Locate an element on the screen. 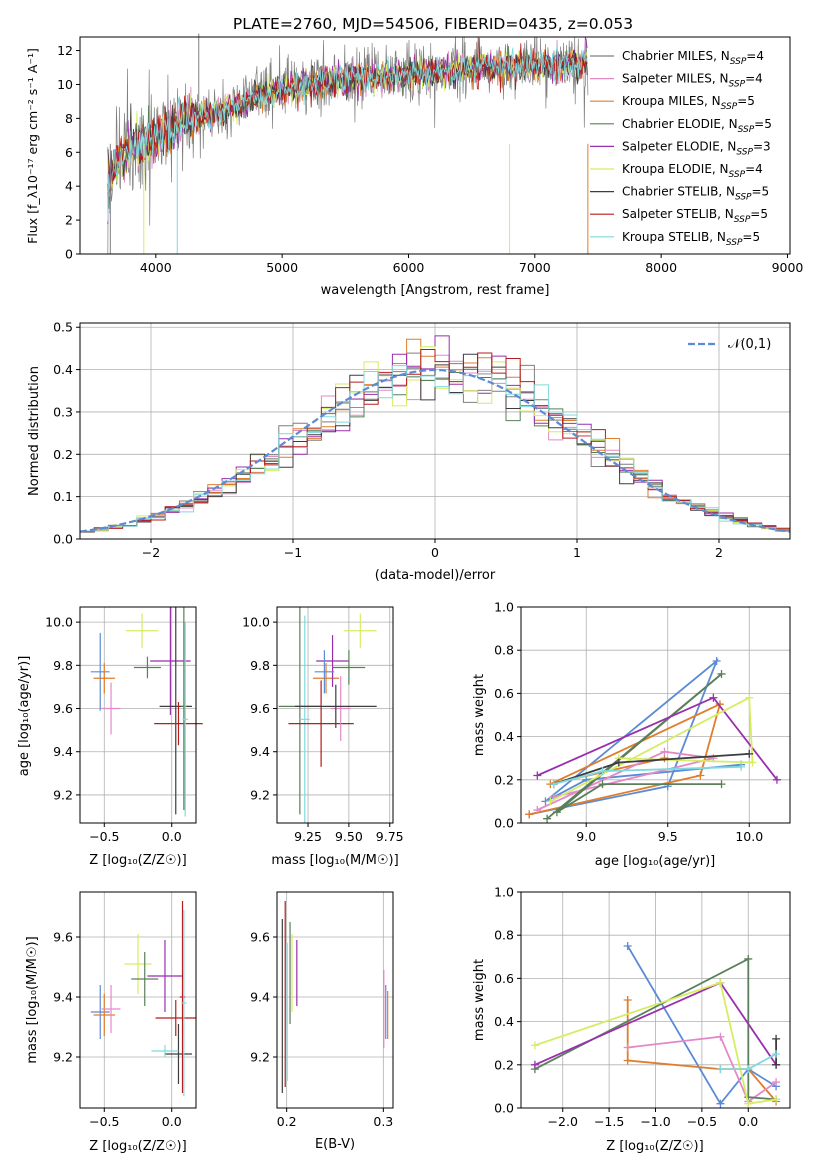 Image resolution: width=819 pixels, height=1170 pixels. mass-age-frame is located at coordinates (335, 715).